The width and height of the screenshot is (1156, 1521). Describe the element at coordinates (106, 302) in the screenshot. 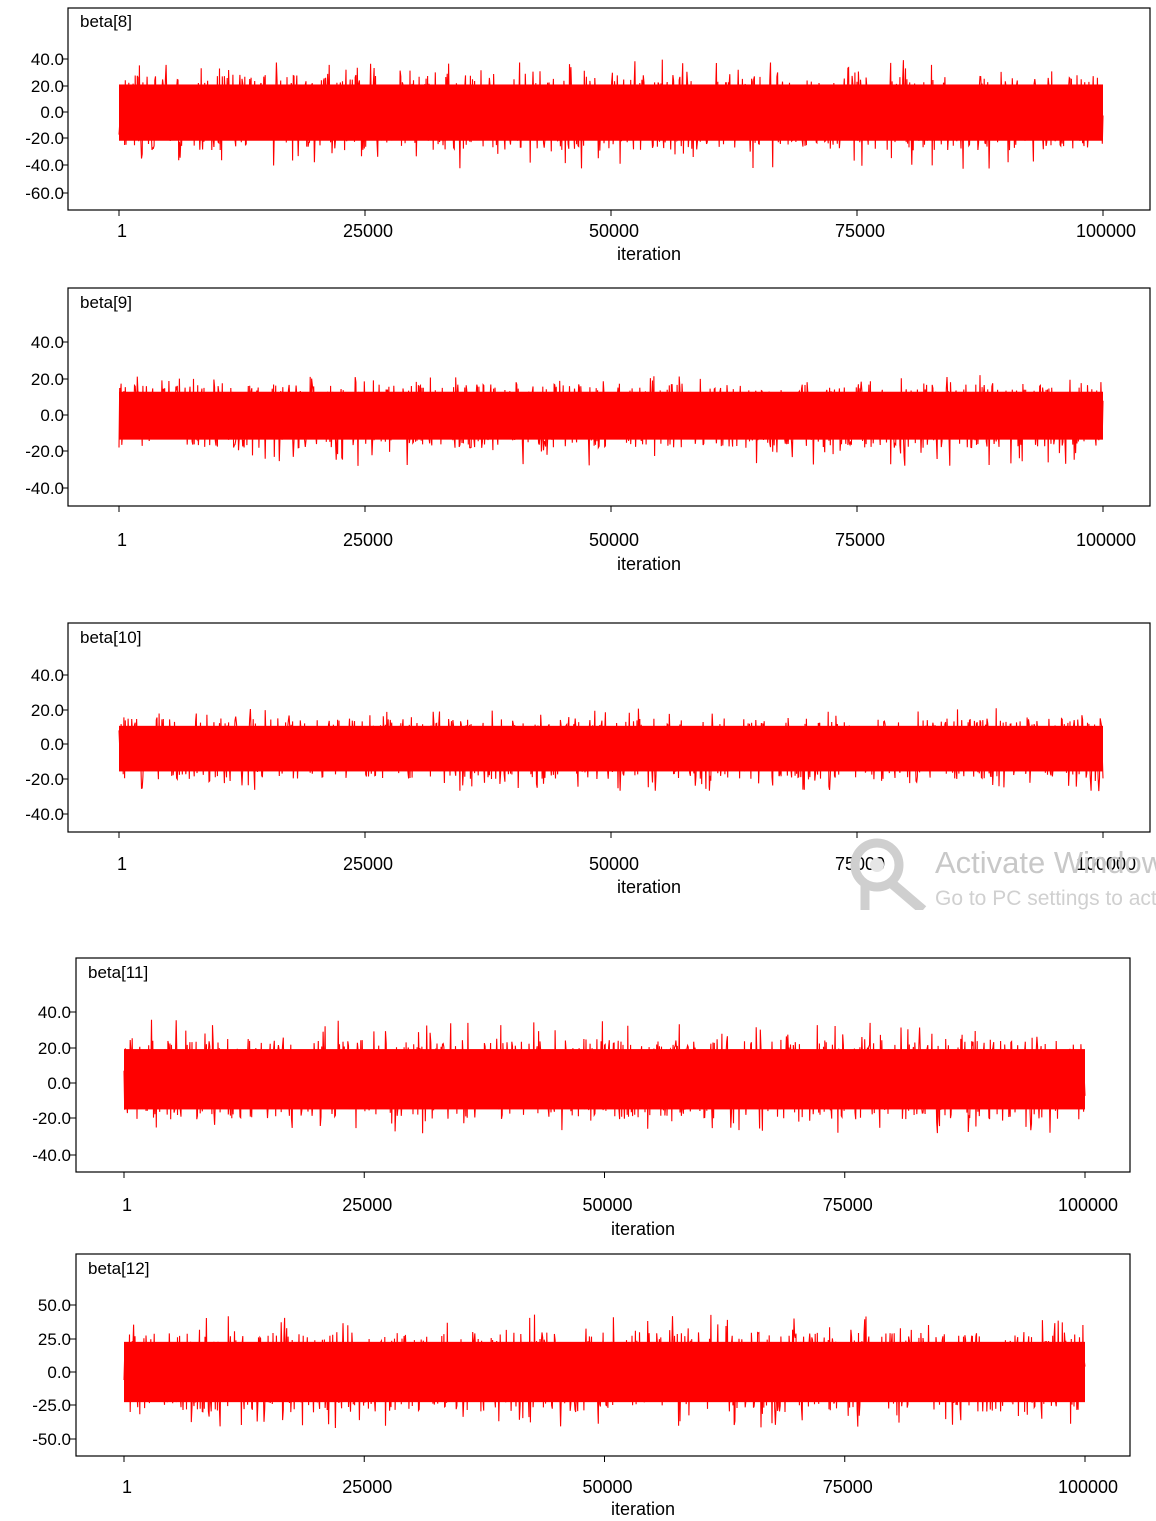

I see `panel-title: beta[9]` at that location.